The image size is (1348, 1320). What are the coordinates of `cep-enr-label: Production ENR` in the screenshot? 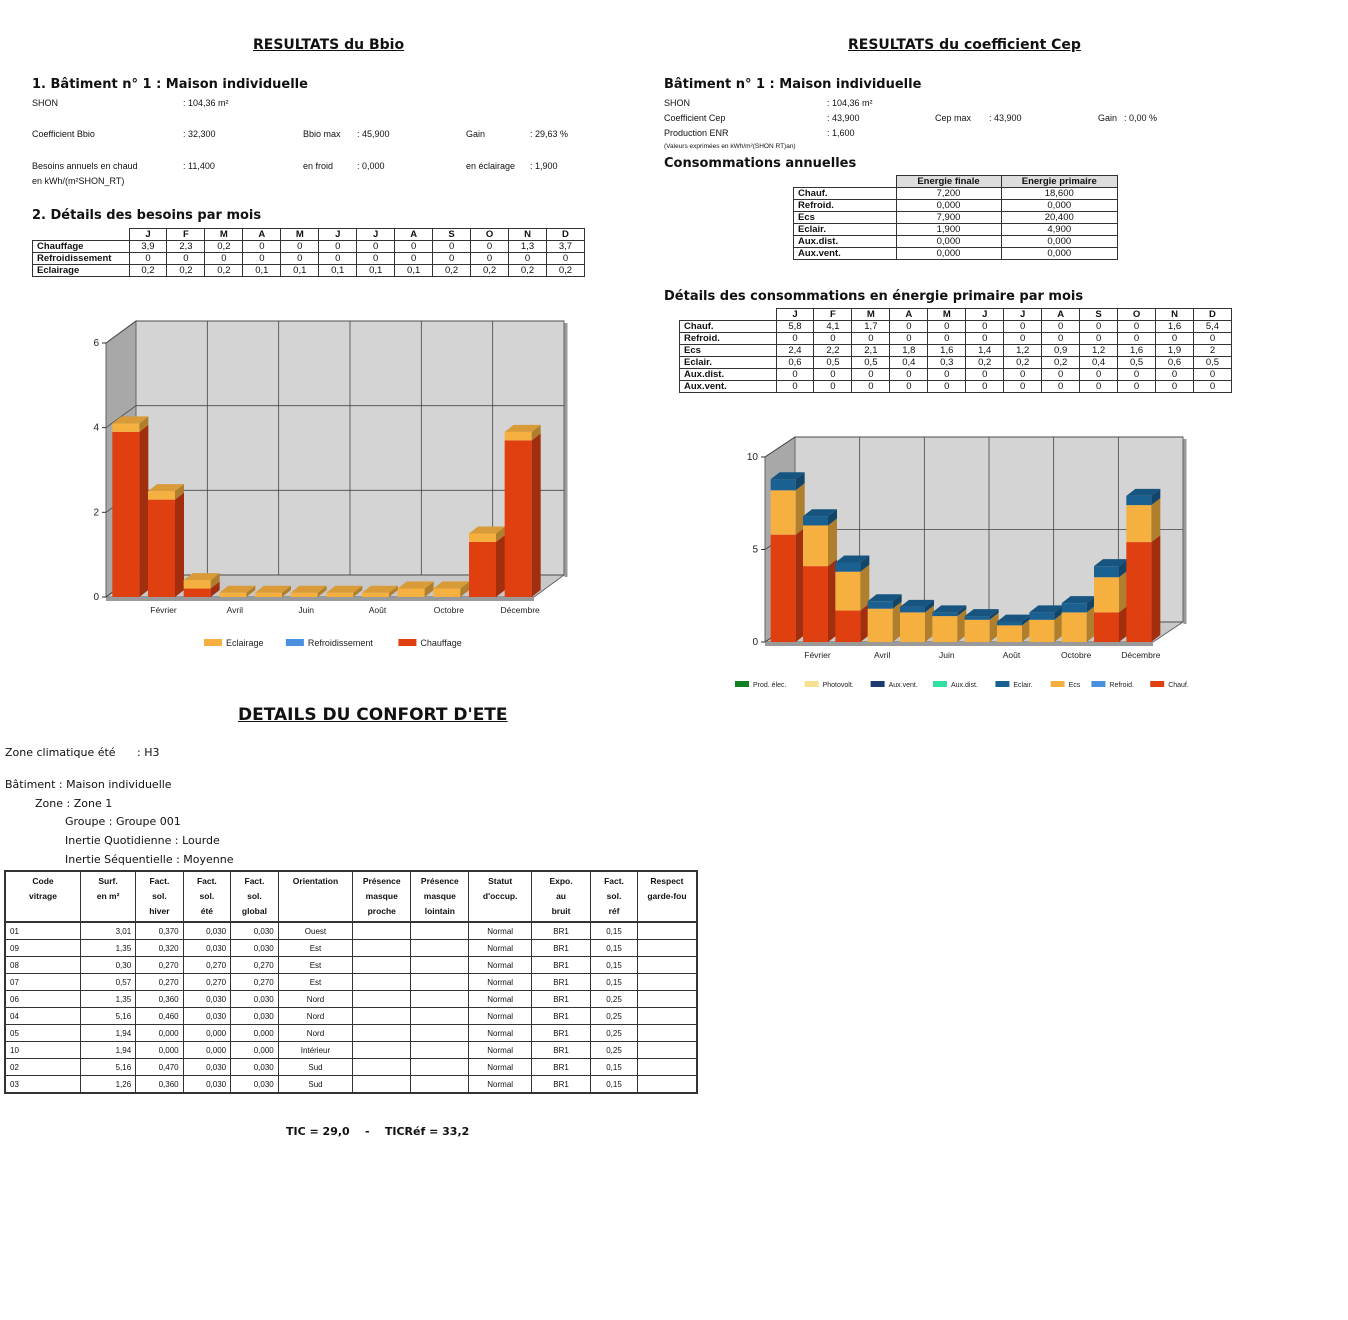 It's located at (696, 133).